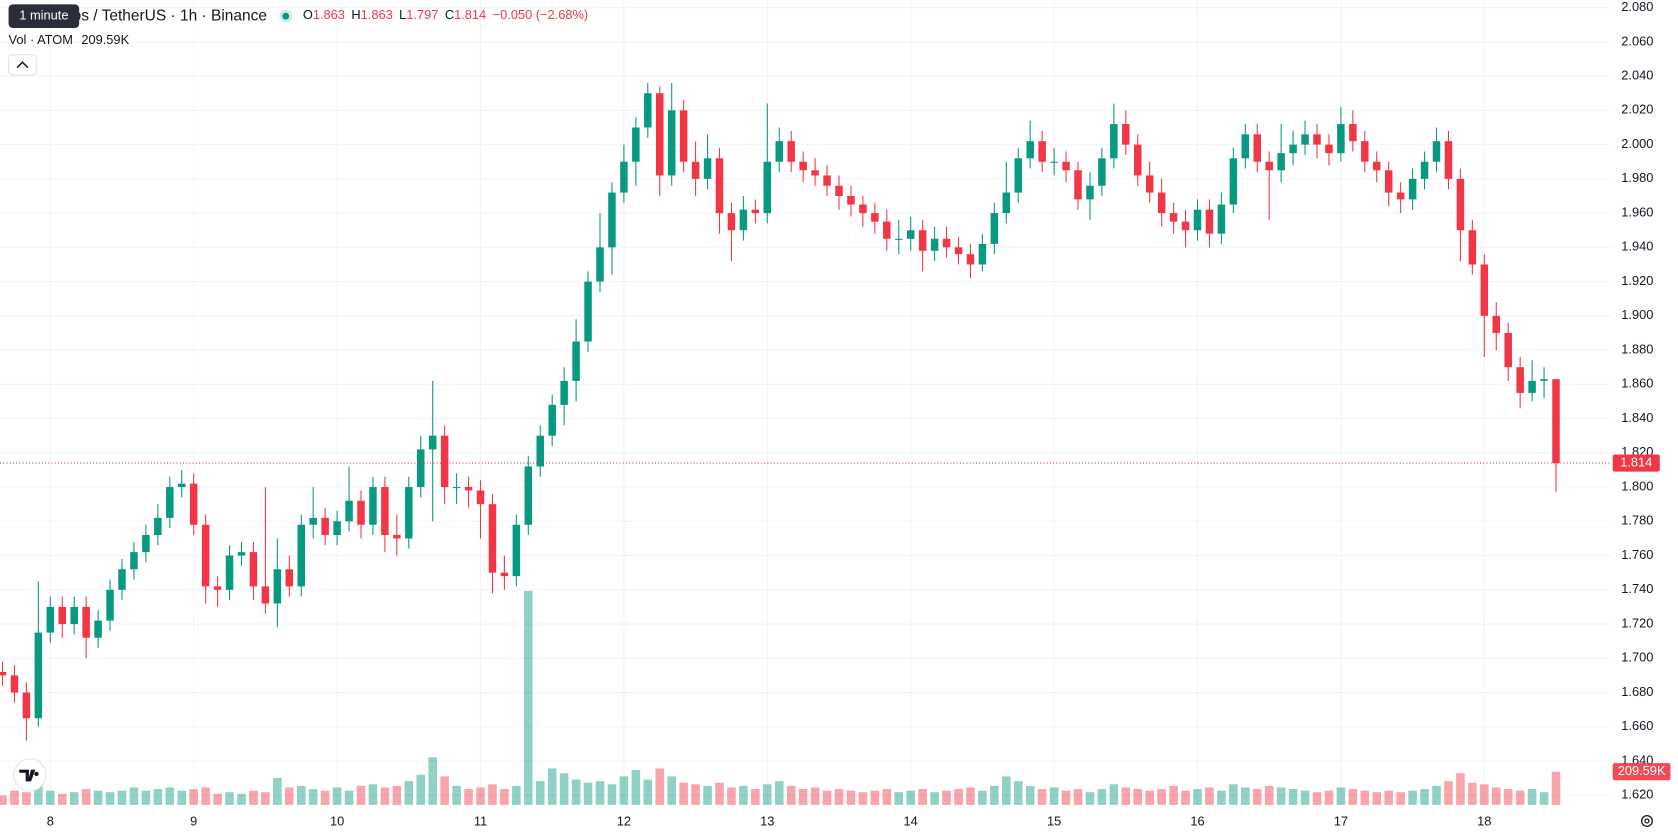  What do you see at coordinates (480, 820) in the screenshot?
I see `x-tick-label: 11` at bounding box center [480, 820].